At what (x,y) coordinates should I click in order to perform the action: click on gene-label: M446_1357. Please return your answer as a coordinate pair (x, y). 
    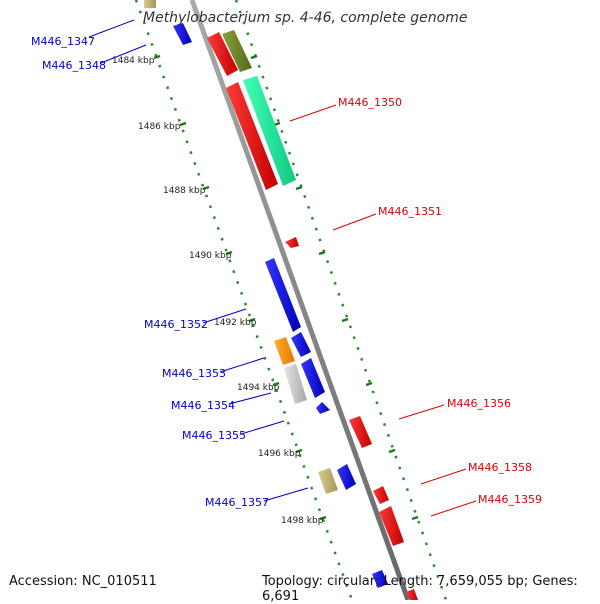
    Looking at the image, I should click on (237, 502).